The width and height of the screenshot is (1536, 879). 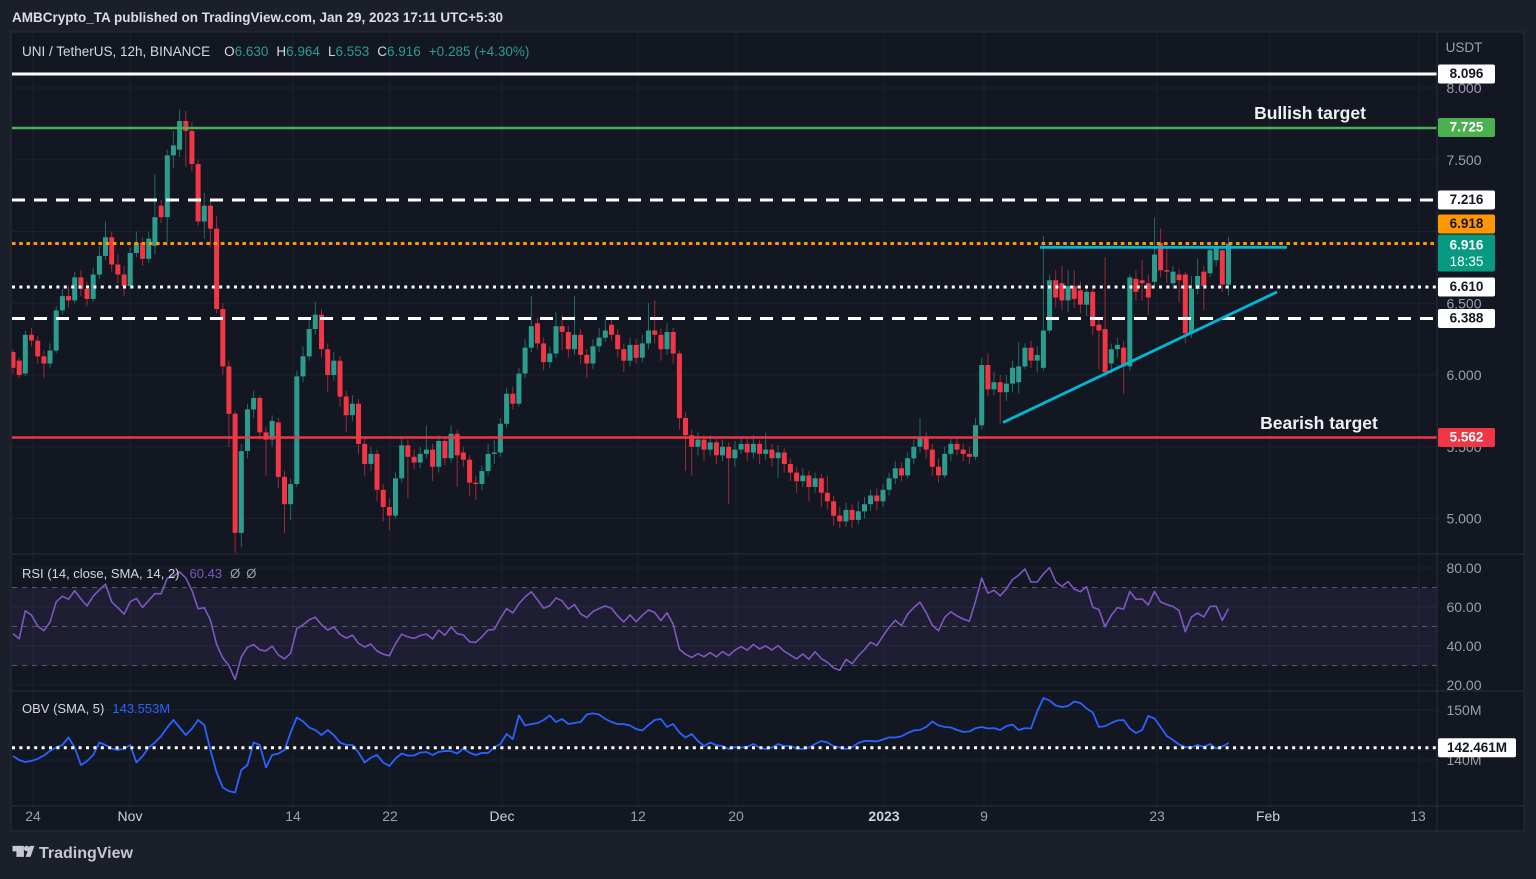 I want to click on svg-text: 12, so click(x=638, y=816).